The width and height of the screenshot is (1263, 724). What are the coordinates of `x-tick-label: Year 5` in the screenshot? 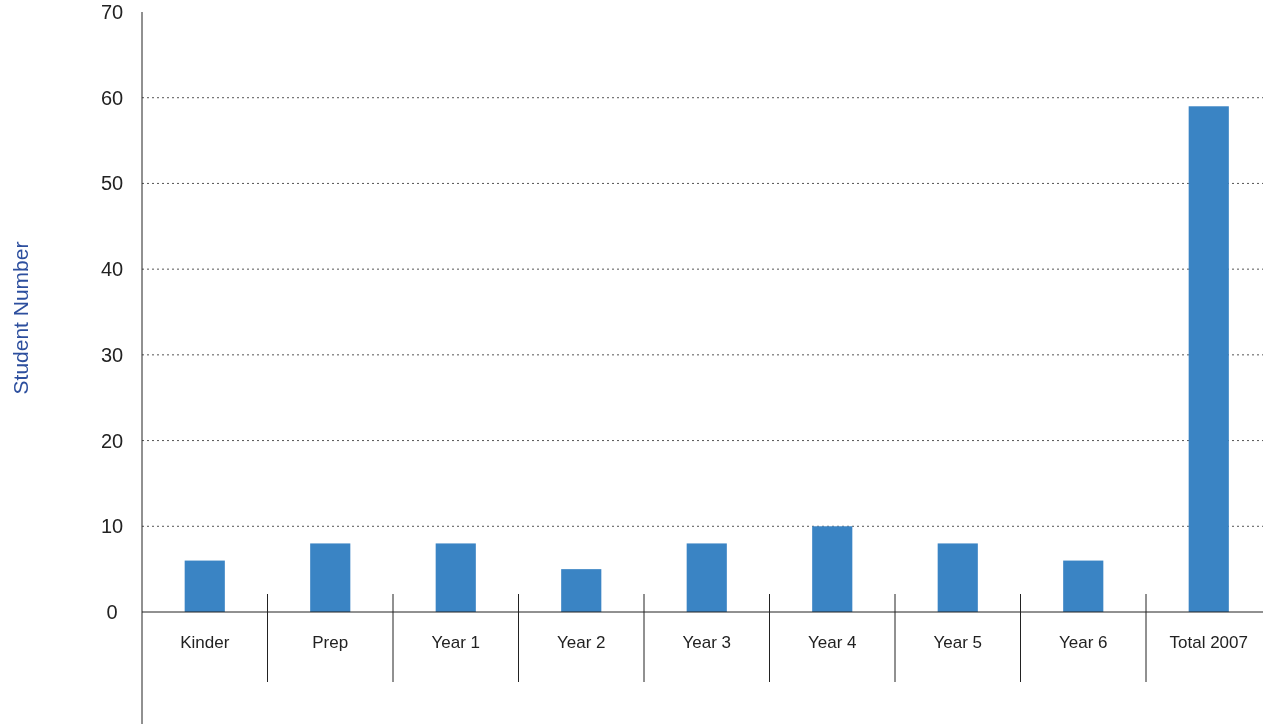 It's located at (958, 642).